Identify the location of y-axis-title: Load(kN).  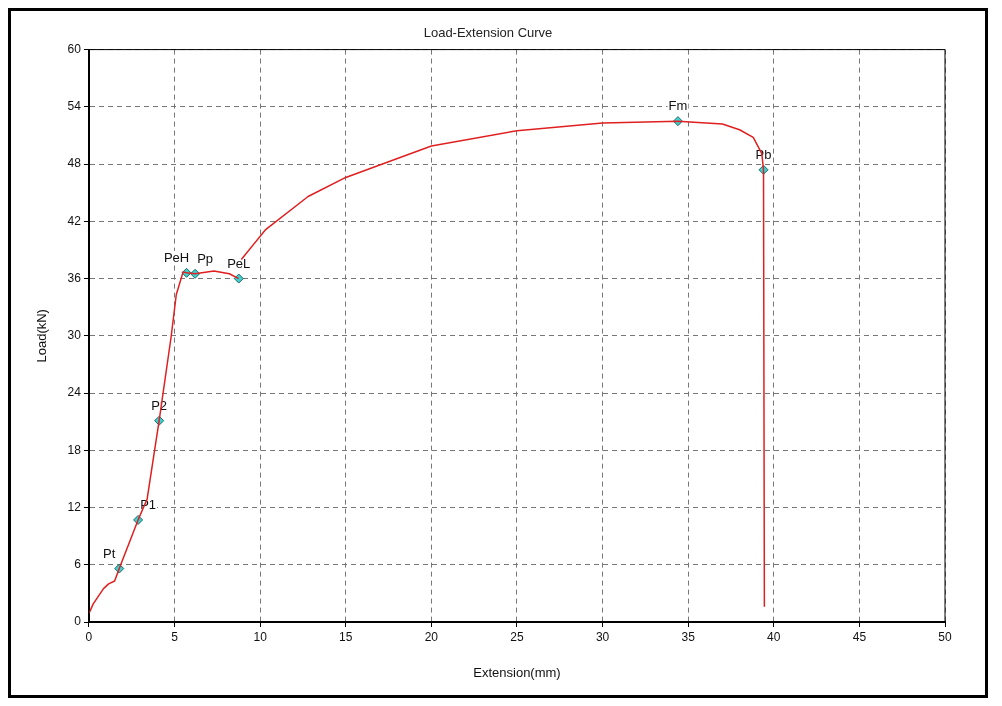
(42, 336).